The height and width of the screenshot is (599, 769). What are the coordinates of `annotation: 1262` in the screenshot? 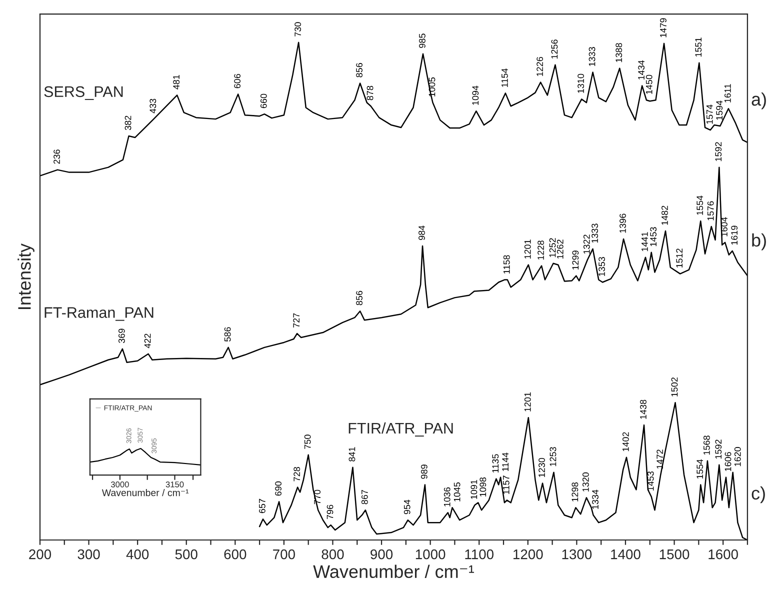 It's located at (560, 249).